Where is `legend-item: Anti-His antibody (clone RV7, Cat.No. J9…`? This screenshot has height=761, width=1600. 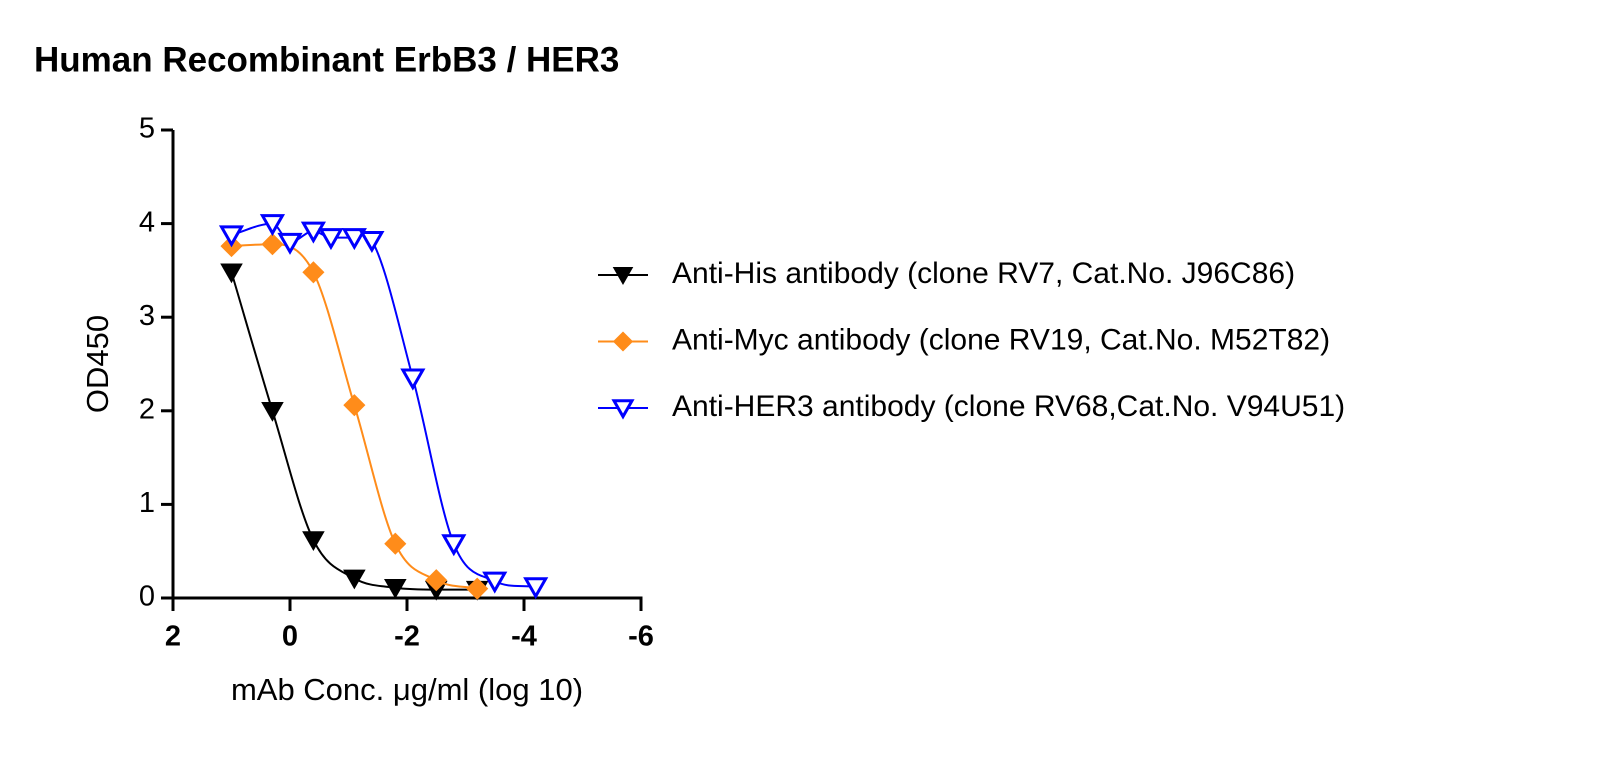 legend-item: Anti-His antibody (clone RV7, Cat.No. J9… is located at coordinates (946, 273).